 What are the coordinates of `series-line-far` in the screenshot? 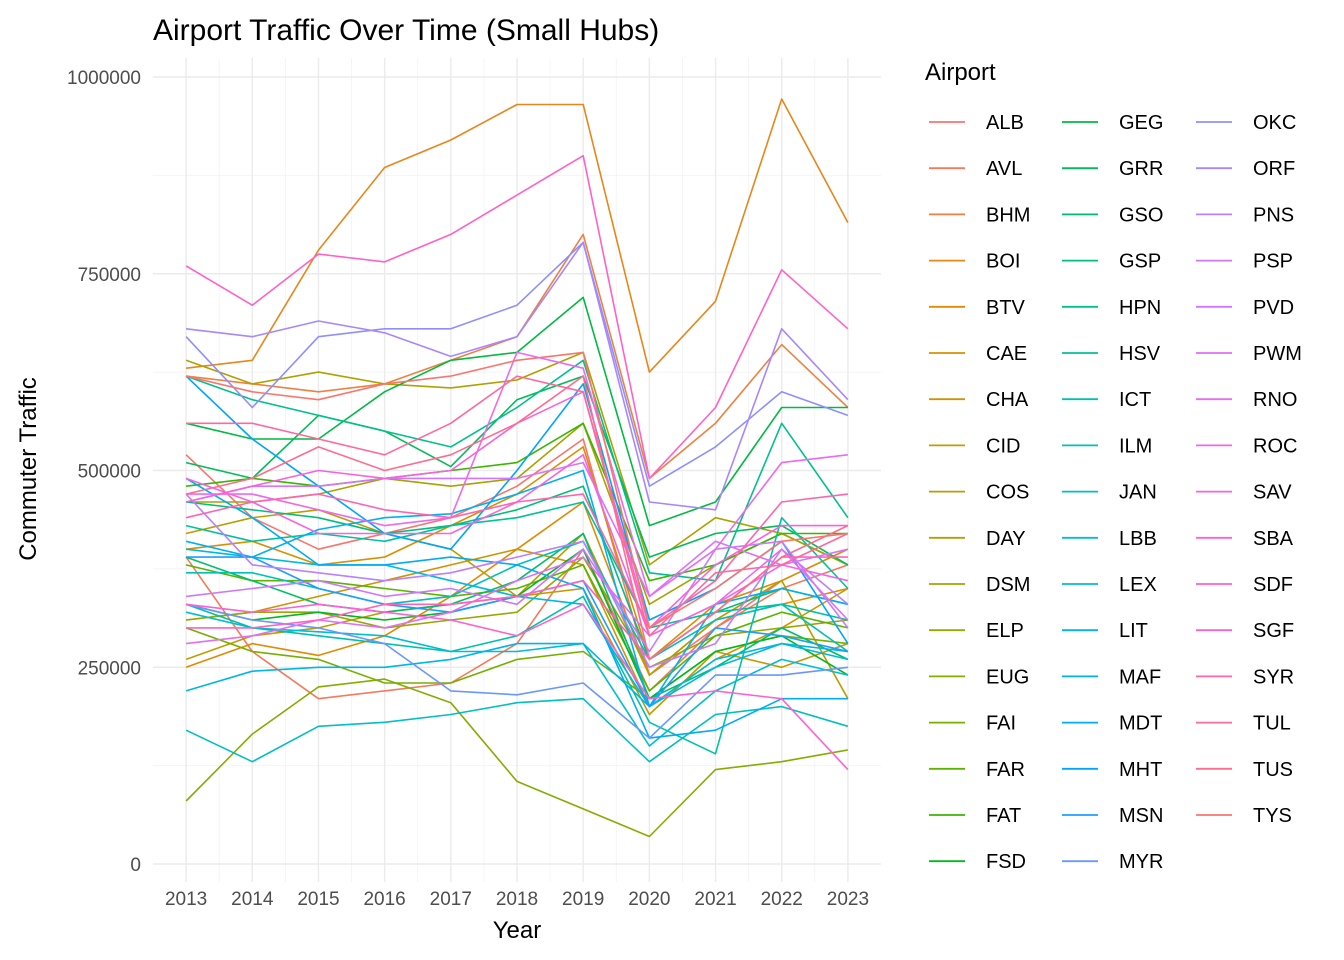 It's located at (517, 628).